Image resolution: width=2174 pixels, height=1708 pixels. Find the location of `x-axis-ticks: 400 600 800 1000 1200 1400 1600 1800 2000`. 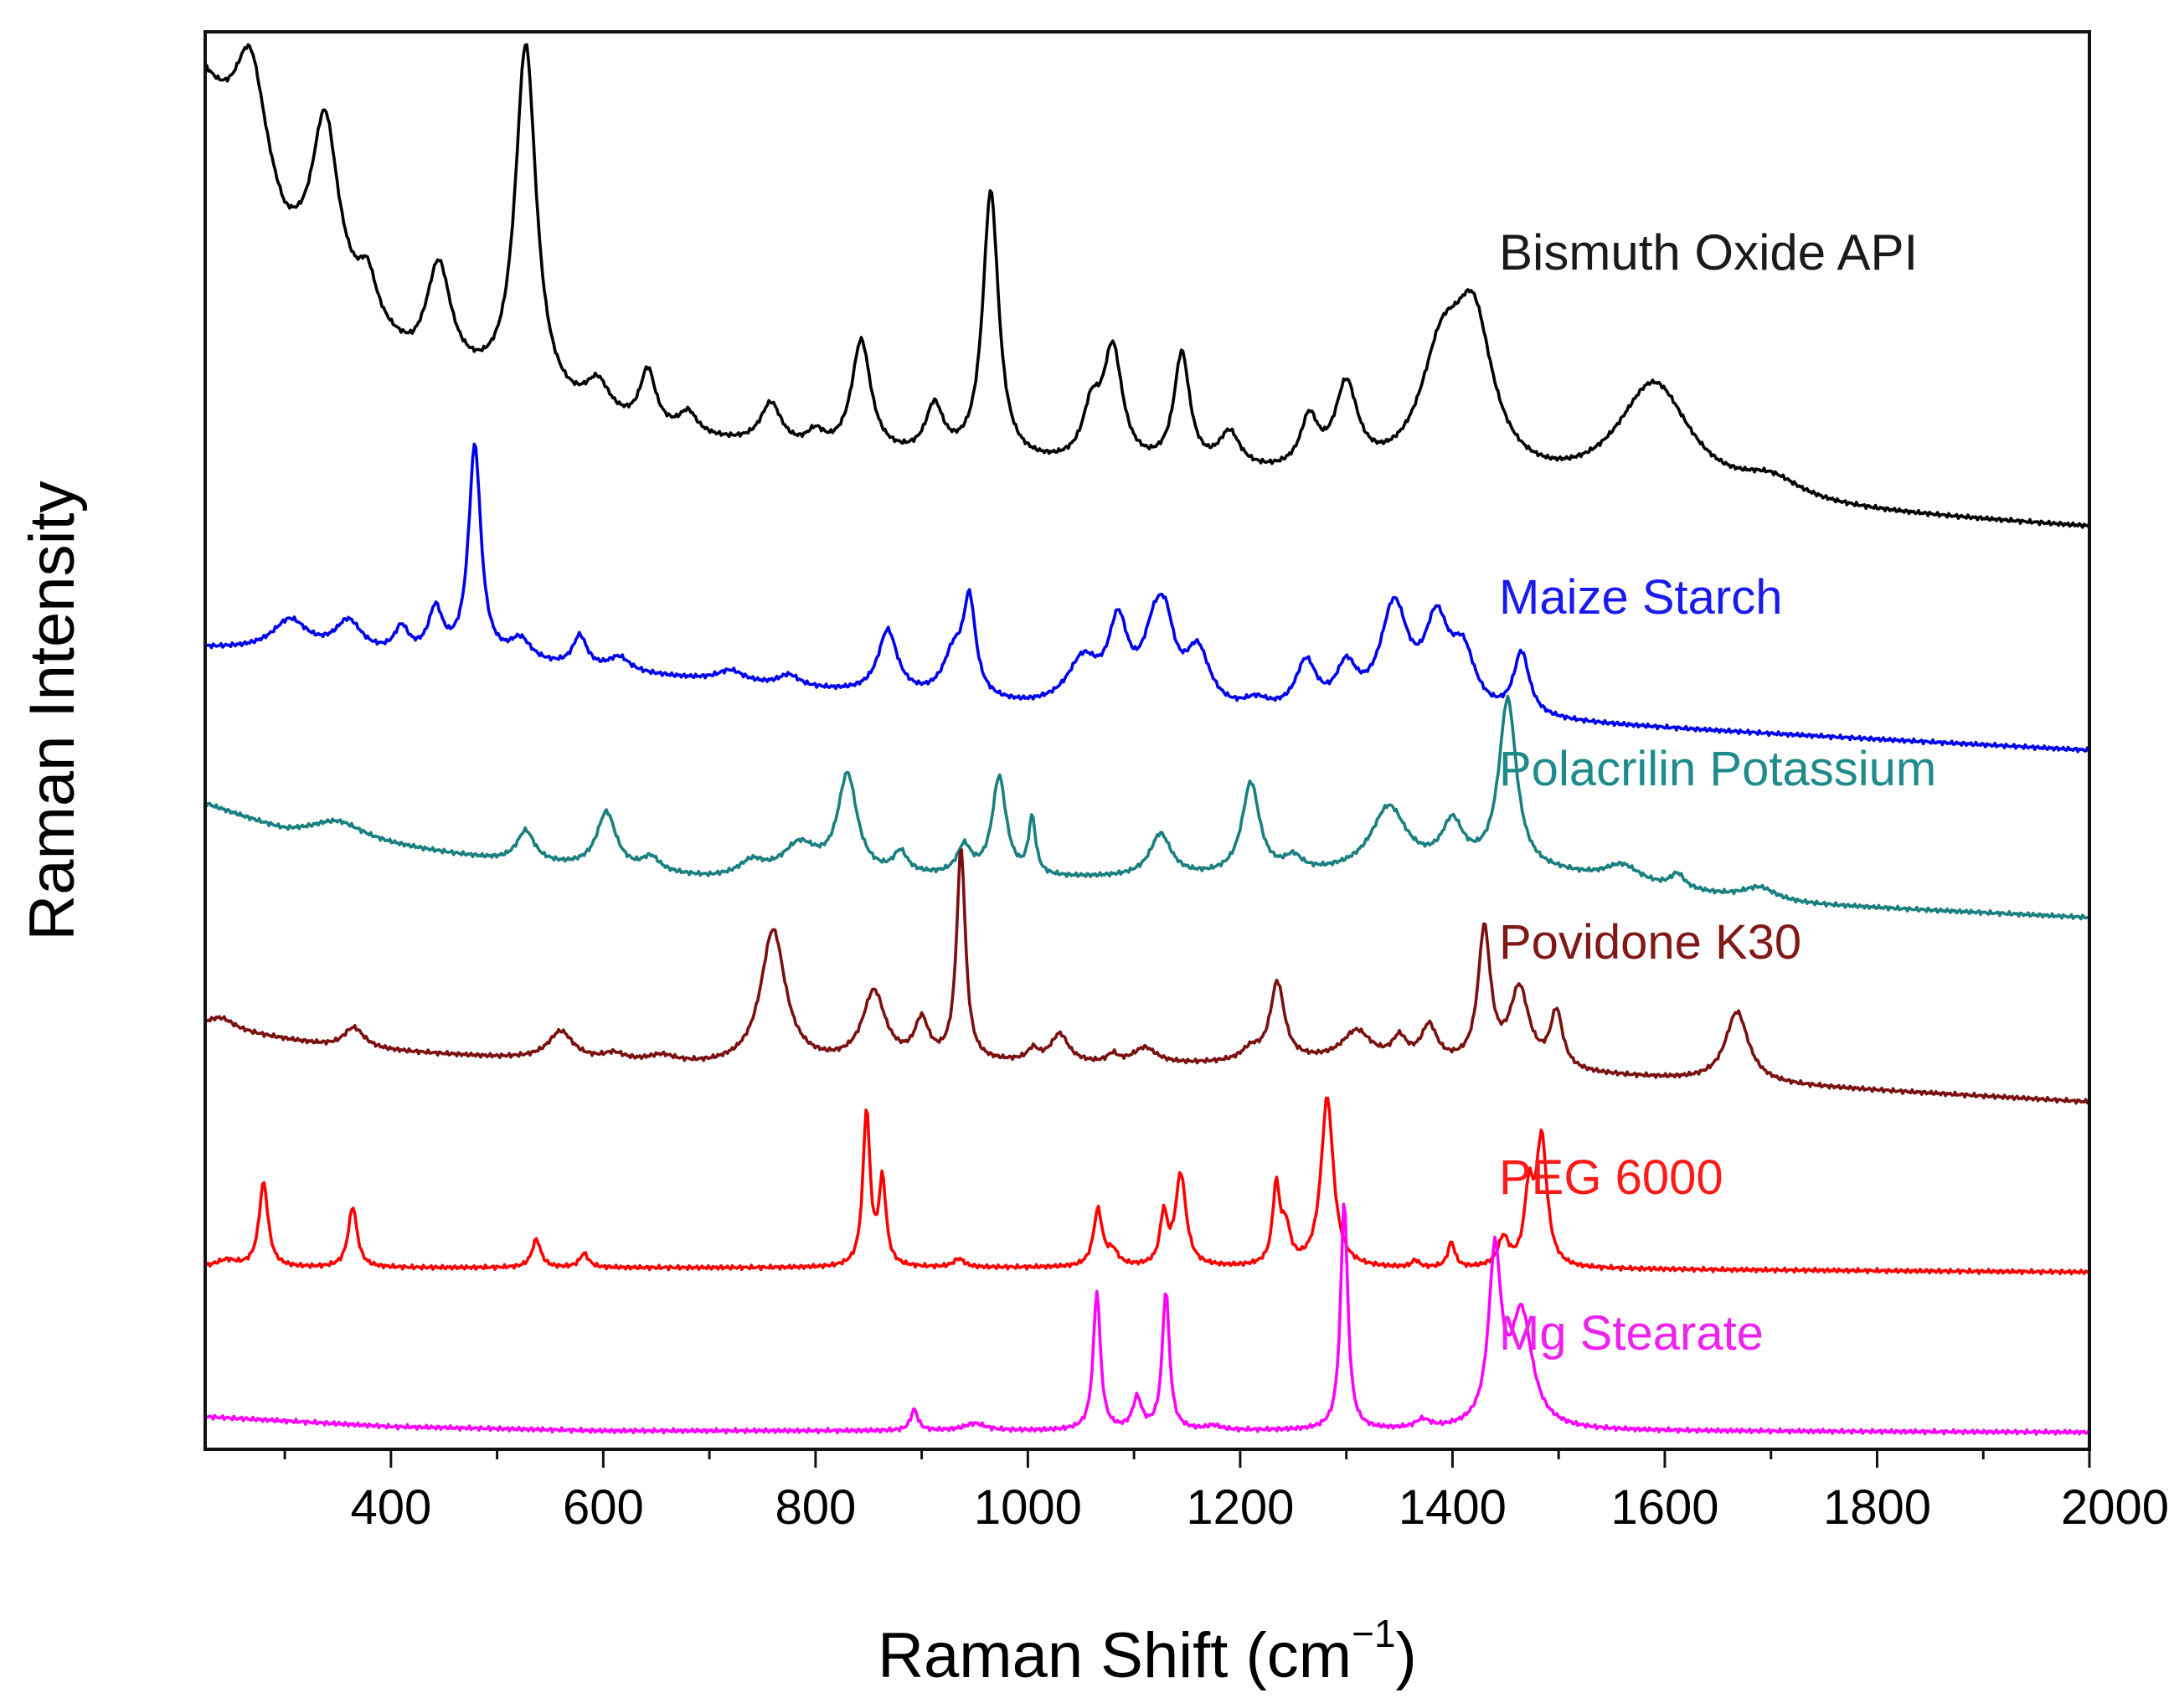

x-axis-ticks: 400 600 800 1000 1200 1400 1600 1800 2000 is located at coordinates (1226, 1492).